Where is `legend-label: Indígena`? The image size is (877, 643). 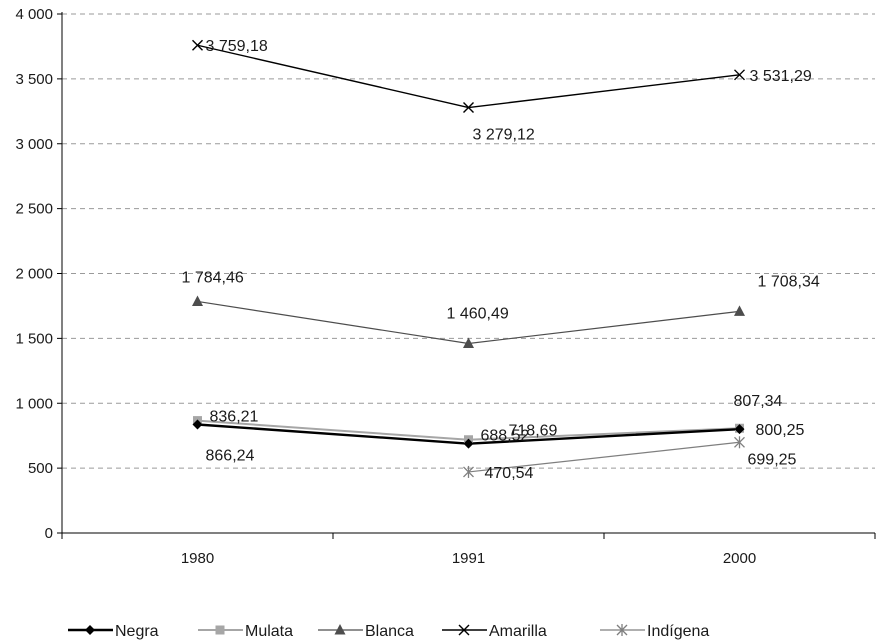 legend-label: Indígena is located at coordinates (678, 631).